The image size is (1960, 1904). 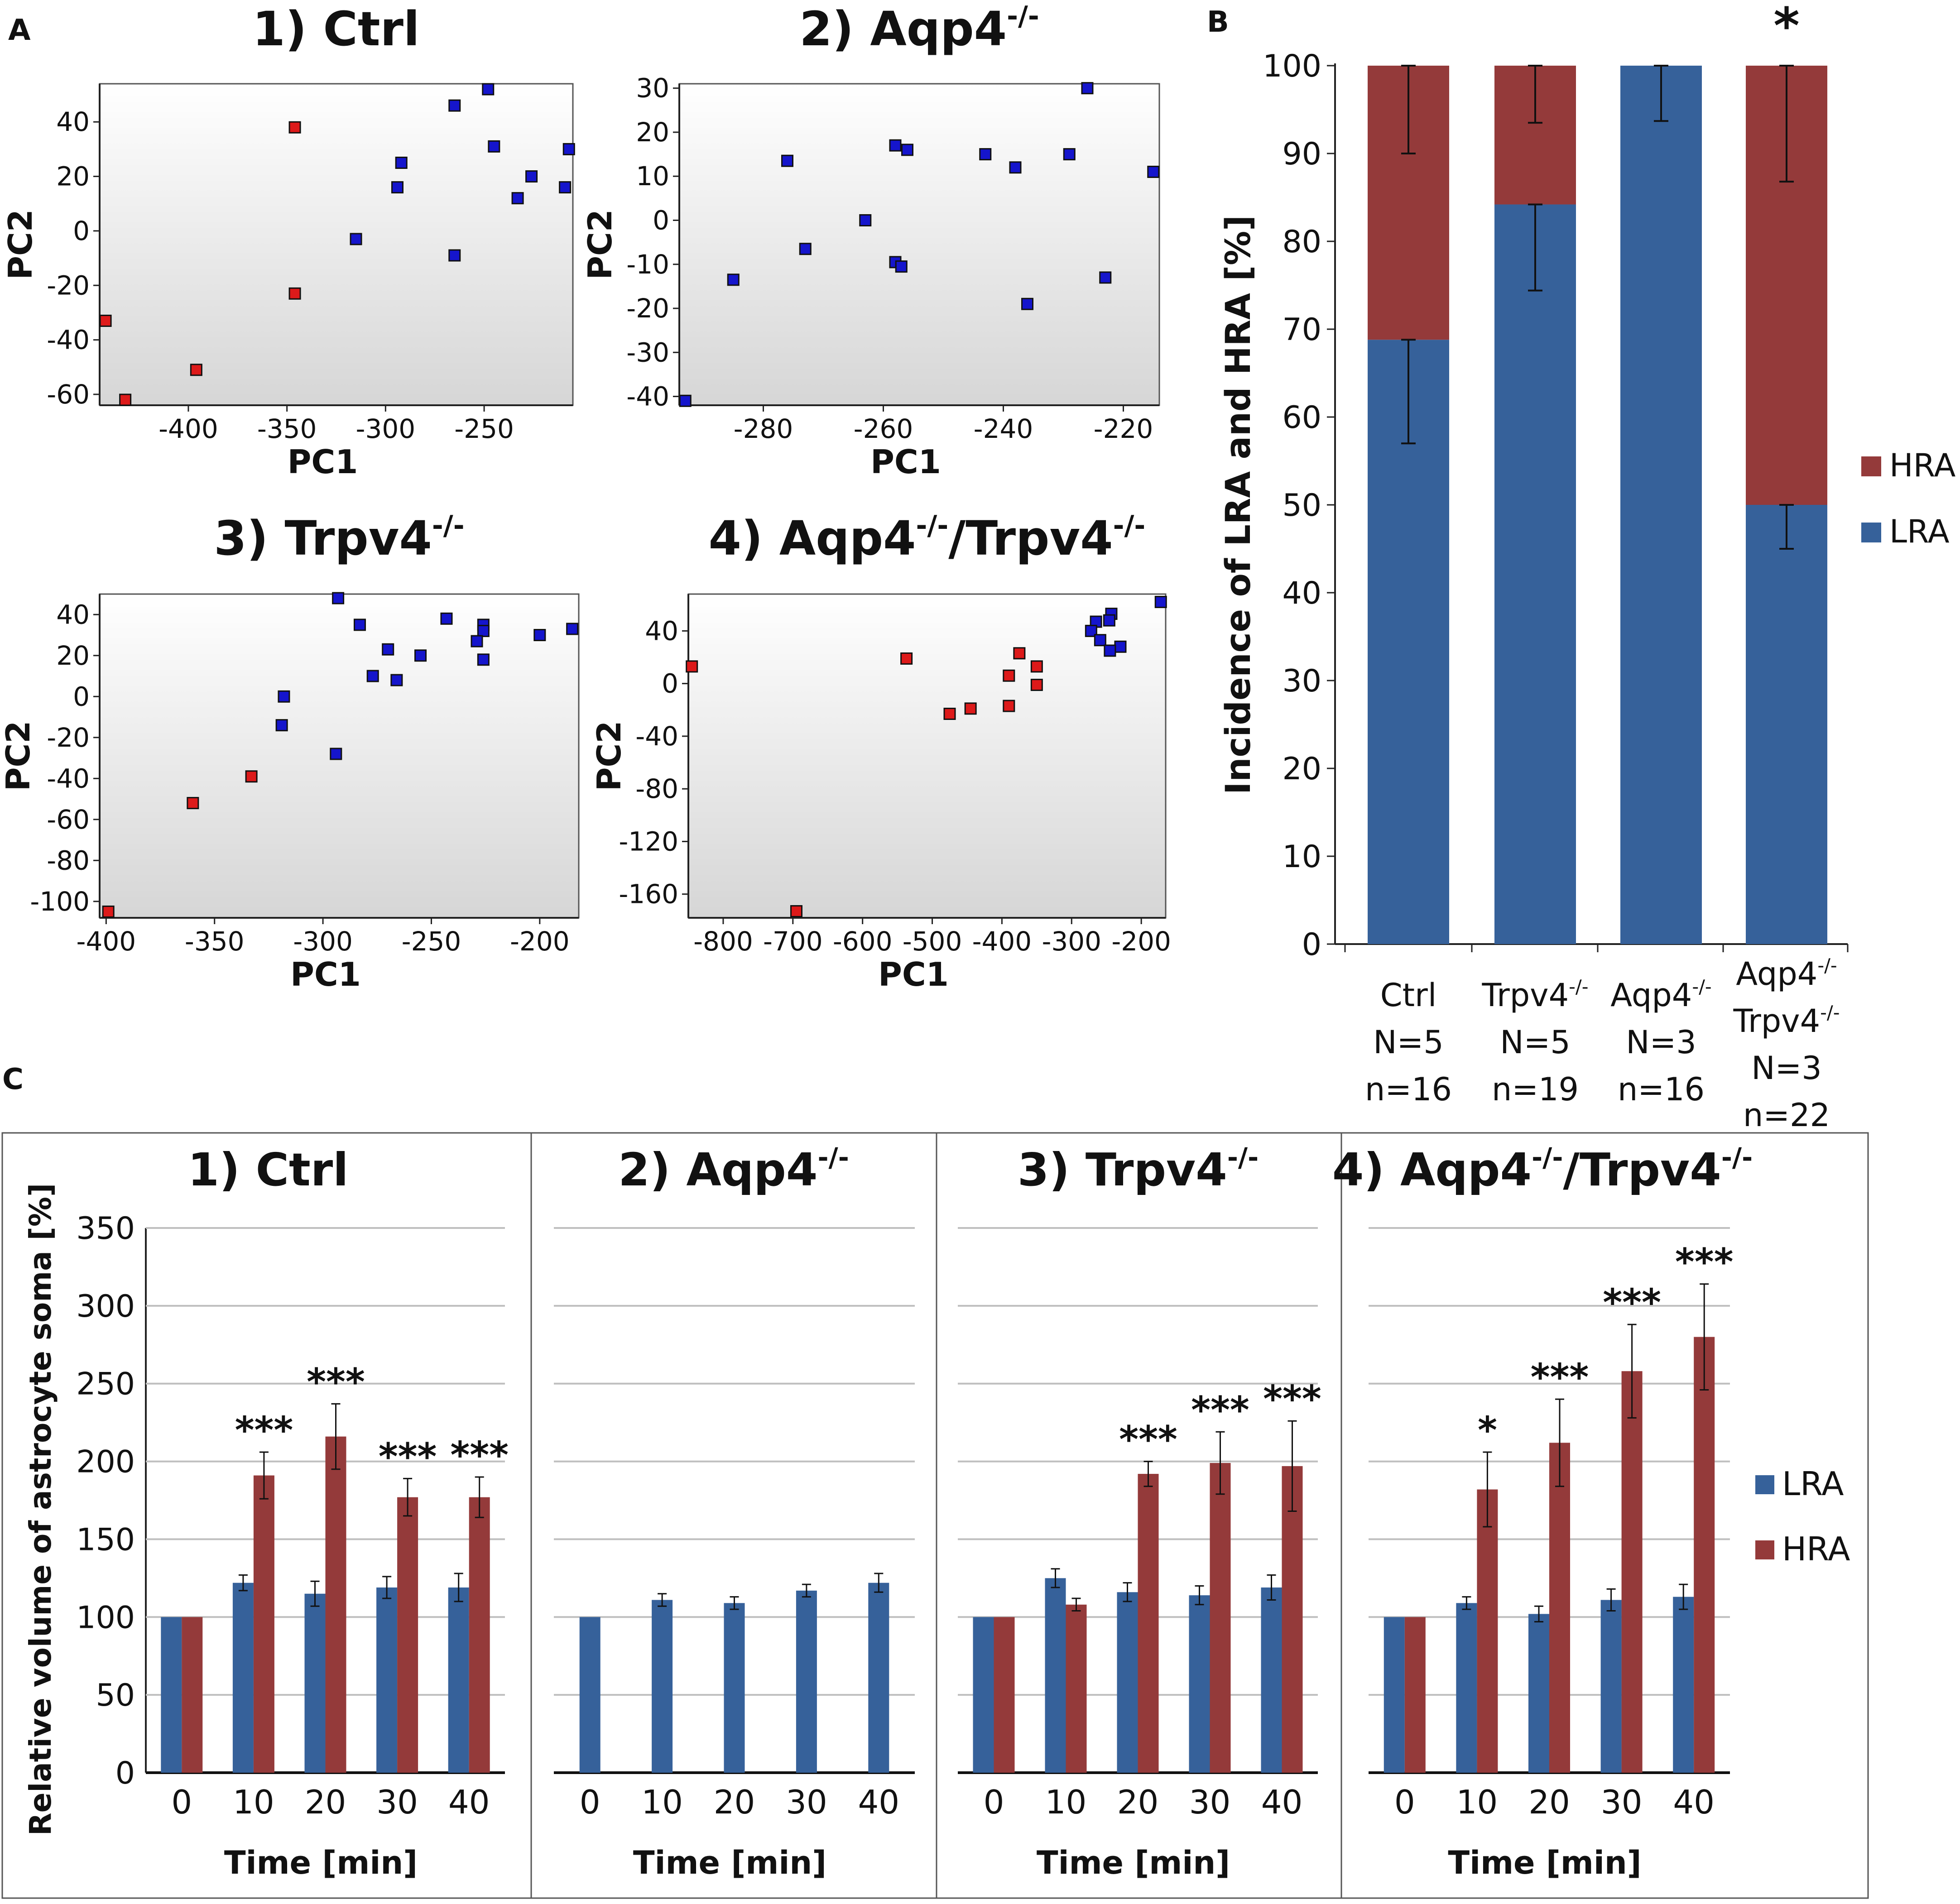 I want to click on category-label: Trpv4-/-, so click(x=1534, y=995).